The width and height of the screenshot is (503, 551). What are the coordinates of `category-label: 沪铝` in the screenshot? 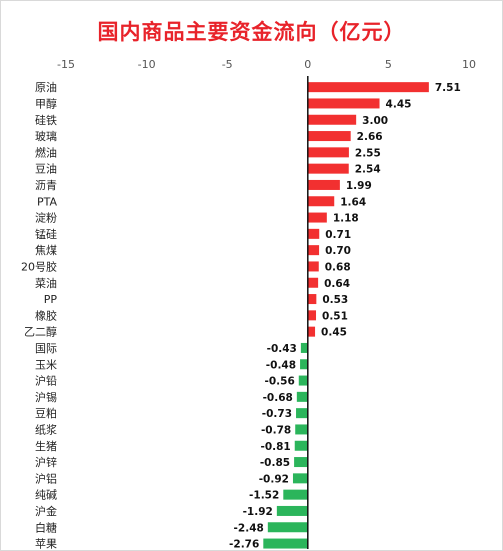 It's located at (46, 478).